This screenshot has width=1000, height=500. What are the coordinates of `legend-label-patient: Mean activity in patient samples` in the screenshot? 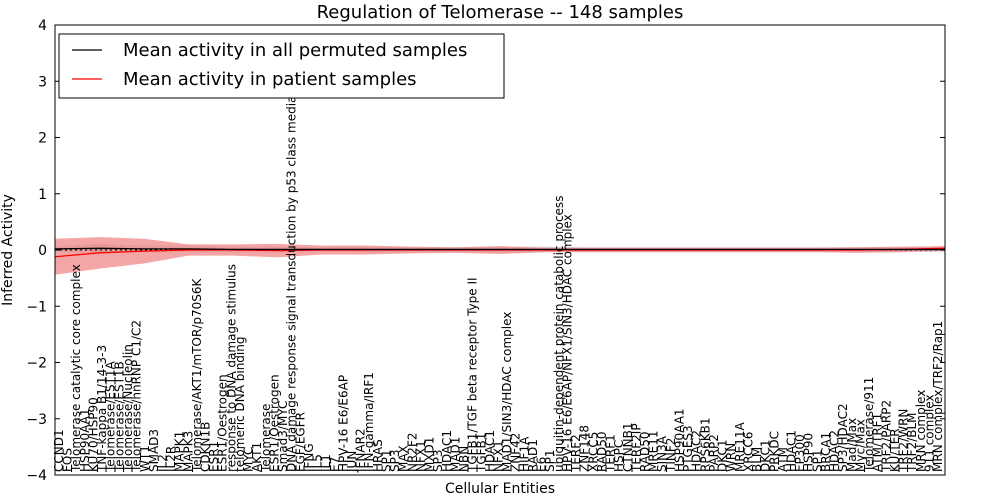 It's located at (270, 79).